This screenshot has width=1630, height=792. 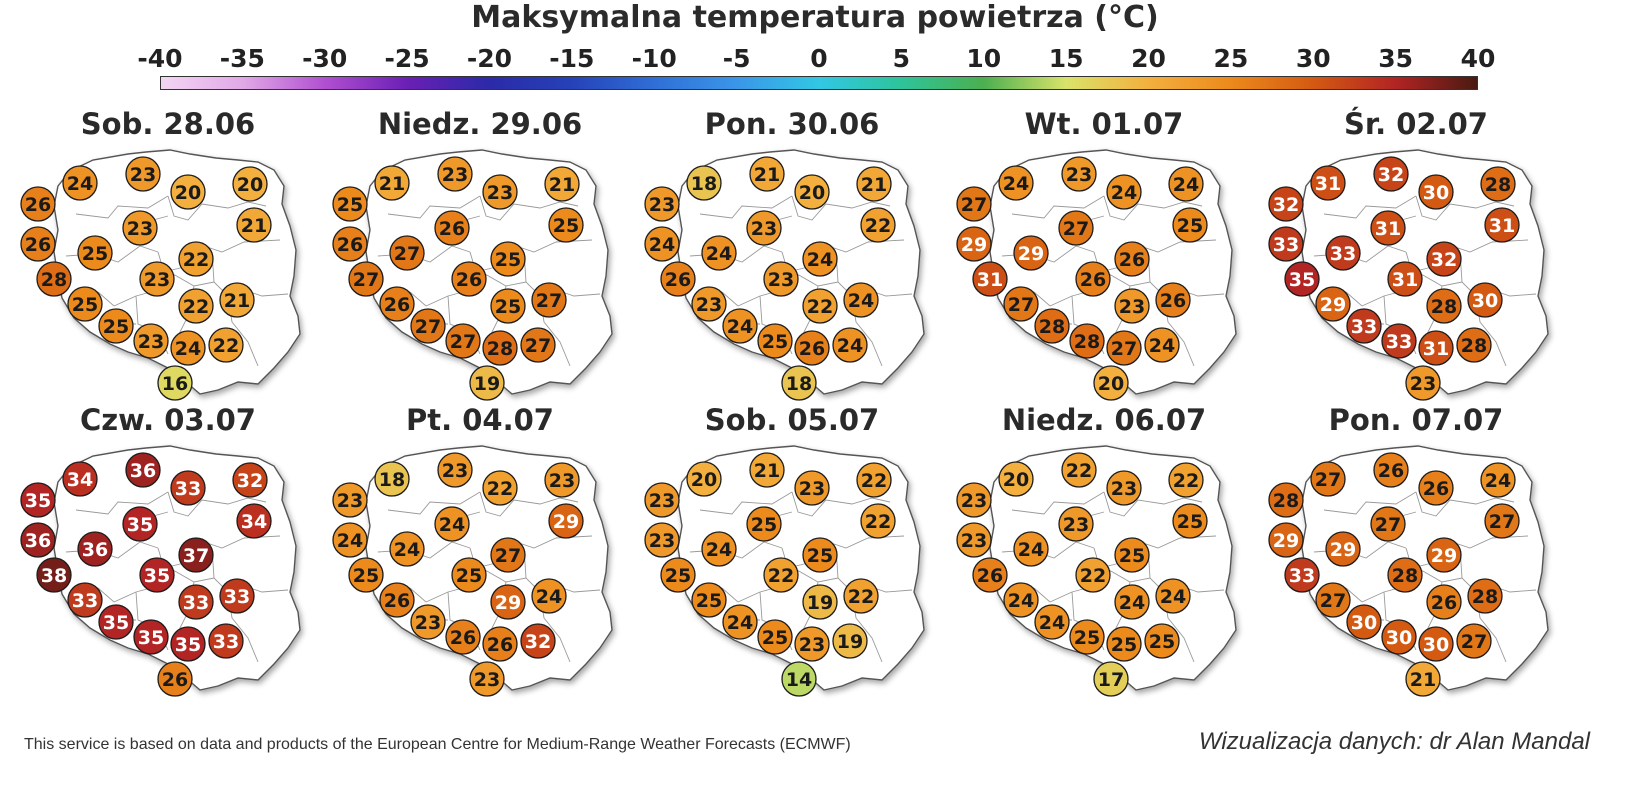 What do you see at coordinates (250, 184) in the screenshot?
I see `temperature-marker: 20` at bounding box center [250, 184].